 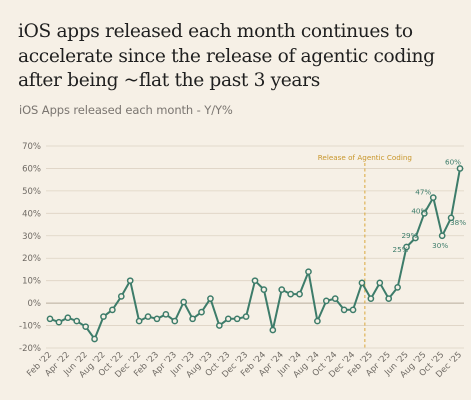 What do you see at coordinates (31, 259) in the screenshot?
I see `y-tick-label: 20%` at bounding box center [31, 259].